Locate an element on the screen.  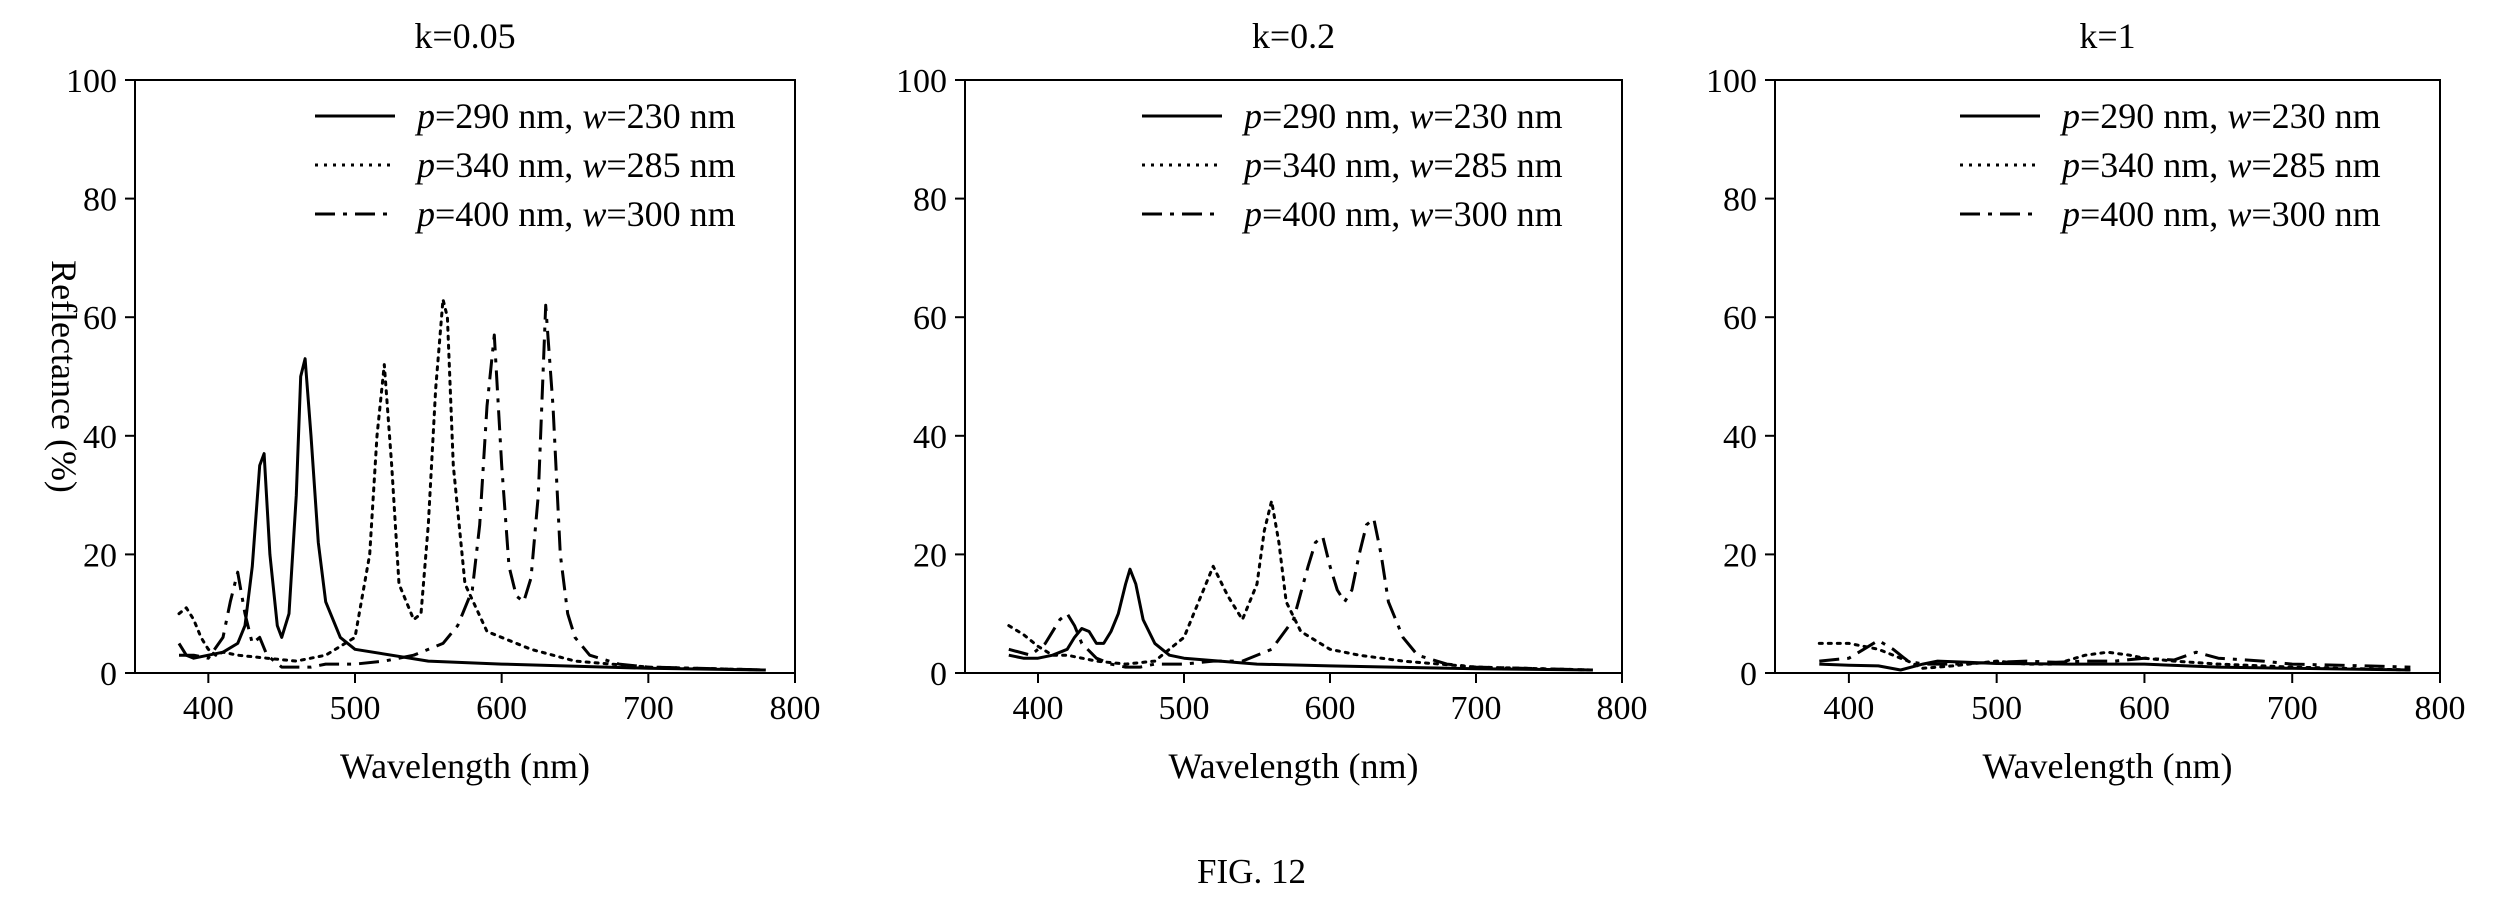
chart-title: k=0.2 is located at coordinates (1293, 36).